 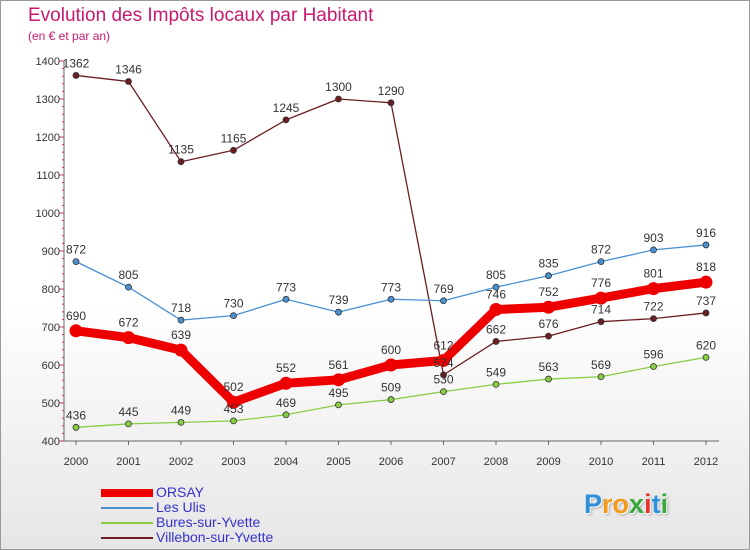 I want to click on data-label: 714, so click(x=601, y=310).